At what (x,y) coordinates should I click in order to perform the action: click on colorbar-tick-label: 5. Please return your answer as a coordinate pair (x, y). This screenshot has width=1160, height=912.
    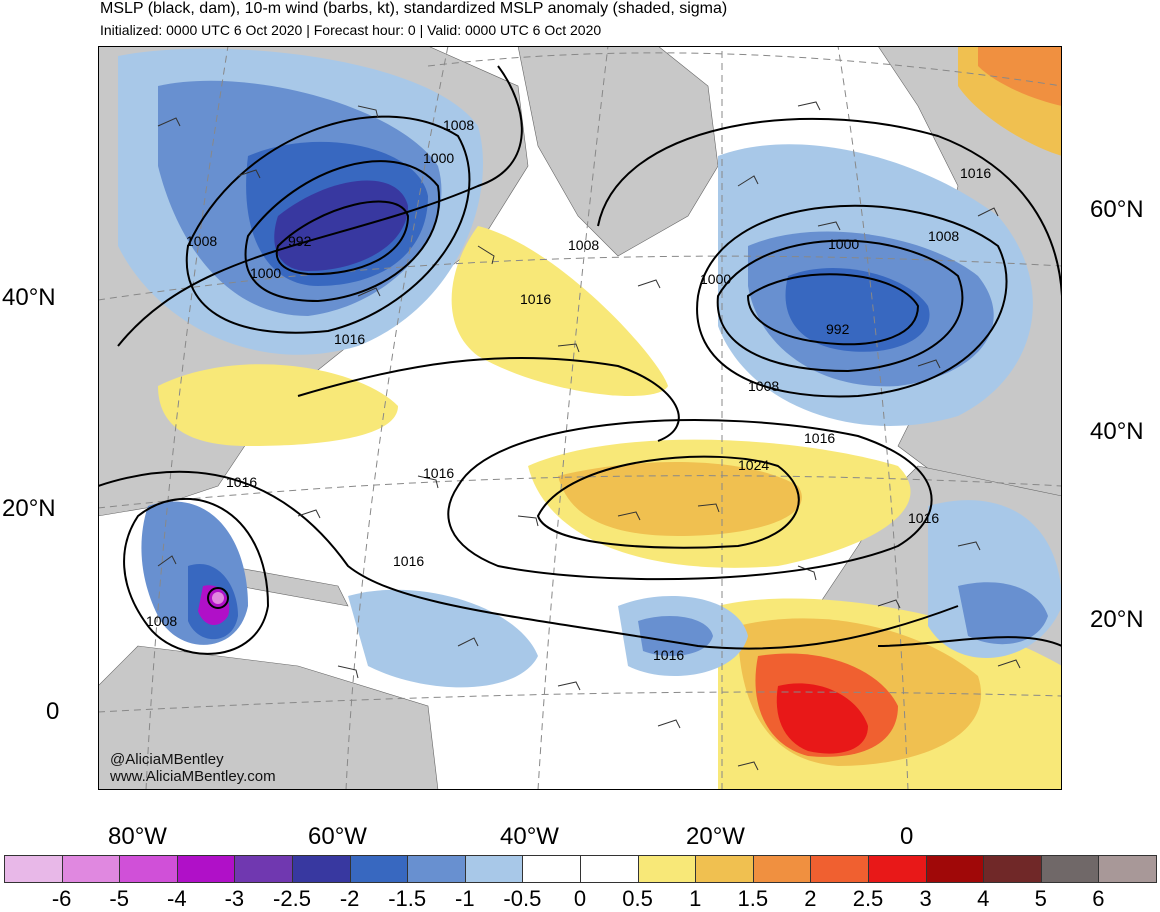
    Looking at the image, I should click on (1040, 898).